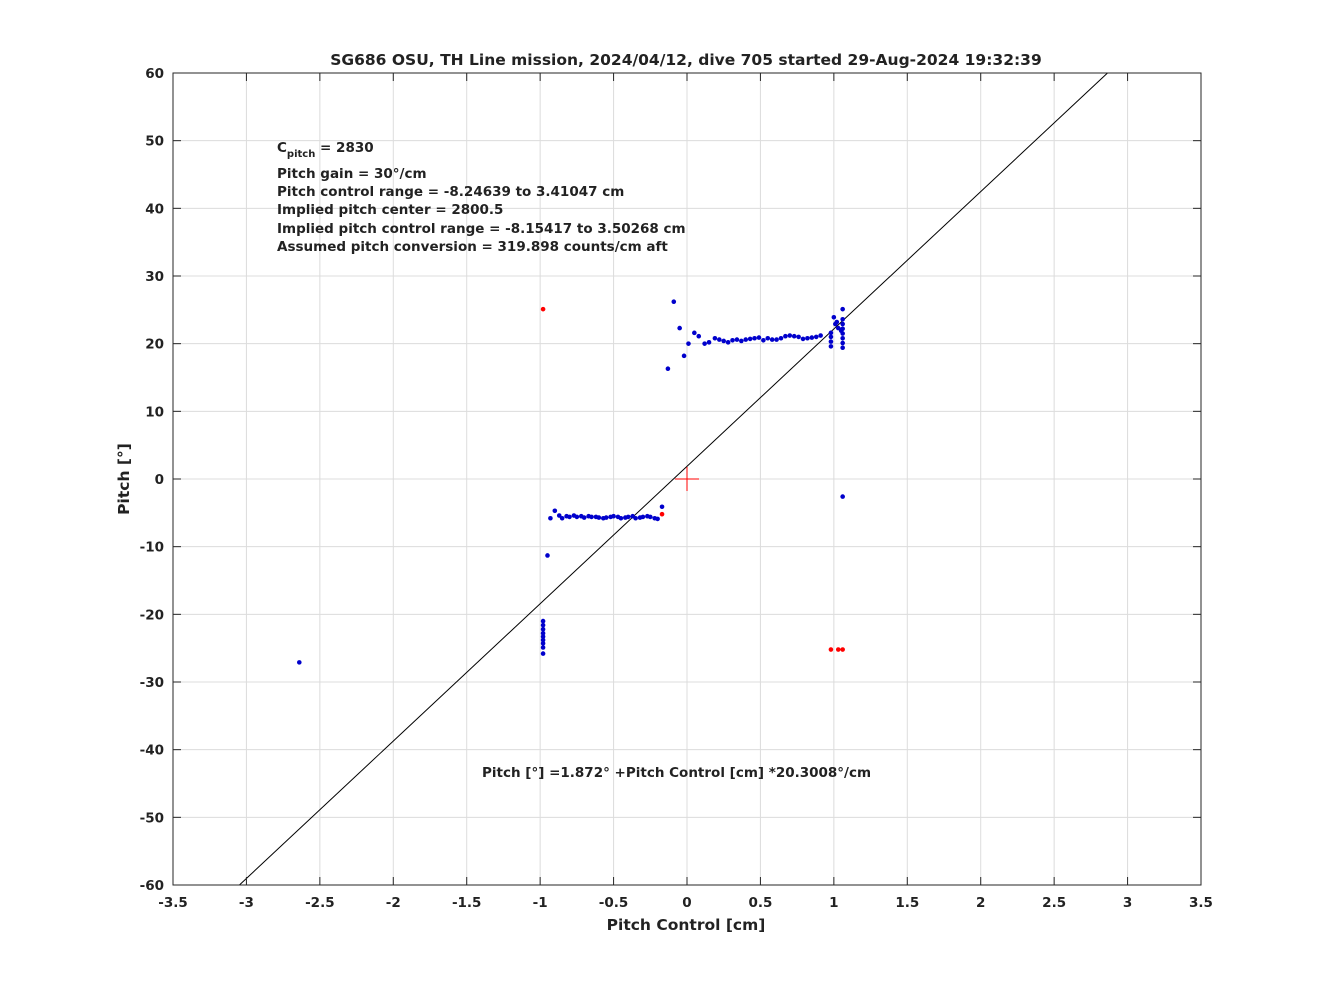 The width and height of the screenshot is (1328, 996). I want to click on x-tick-label: 1.5, so click(907, 903).